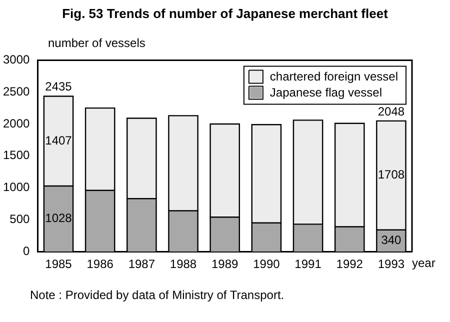 The width and height of the screenshot is (450, 322). I want to click on x-tick-label: 1991, so click(308, 264).